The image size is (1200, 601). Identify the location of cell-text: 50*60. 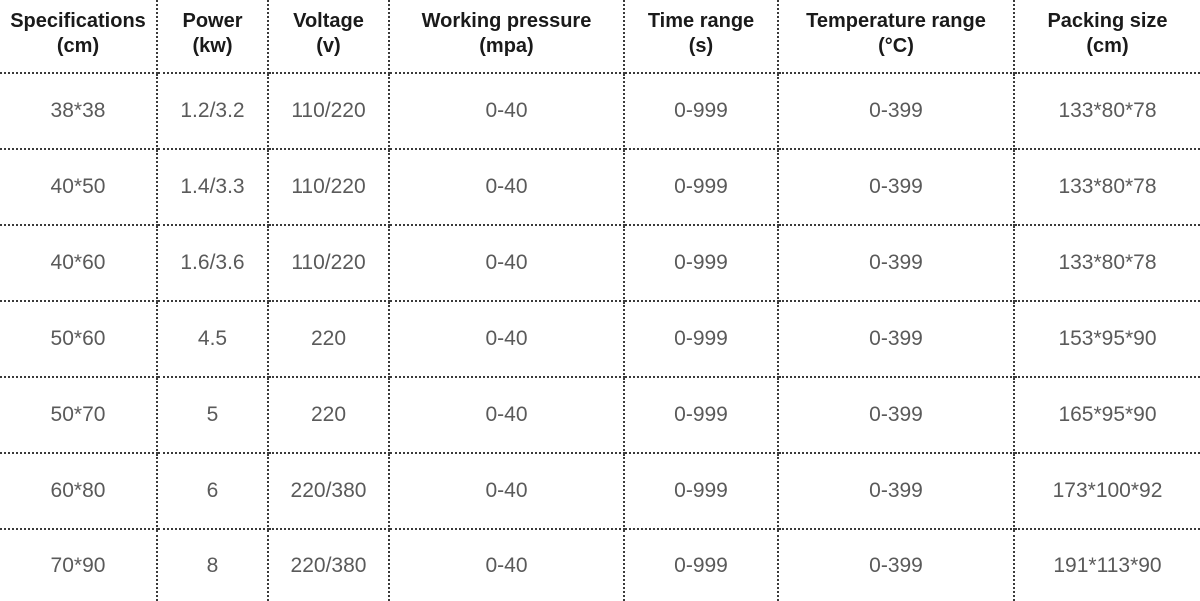
(78, 338).